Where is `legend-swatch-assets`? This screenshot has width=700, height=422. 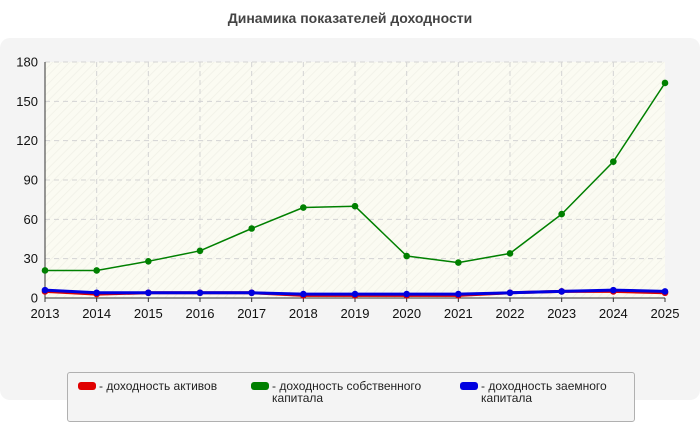
legend-swatch-assets is located at coordinates (87, 386).